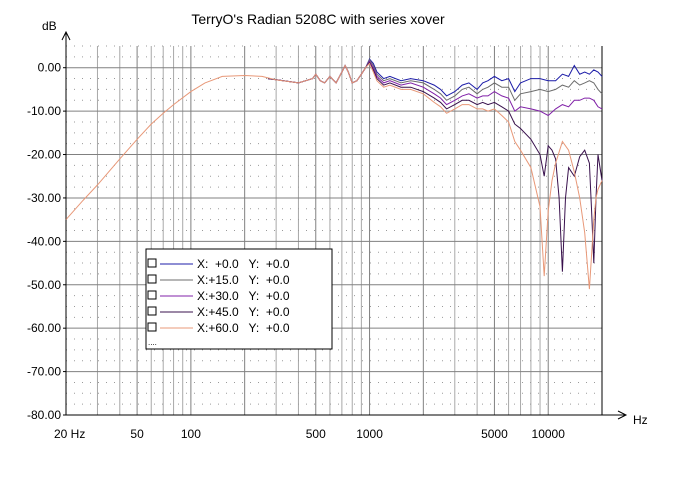 The image size is (688, 484). I want to click on x-tick-labels: 20 Hz 50 100 500 1000 5000 10000, so click(309, 434).